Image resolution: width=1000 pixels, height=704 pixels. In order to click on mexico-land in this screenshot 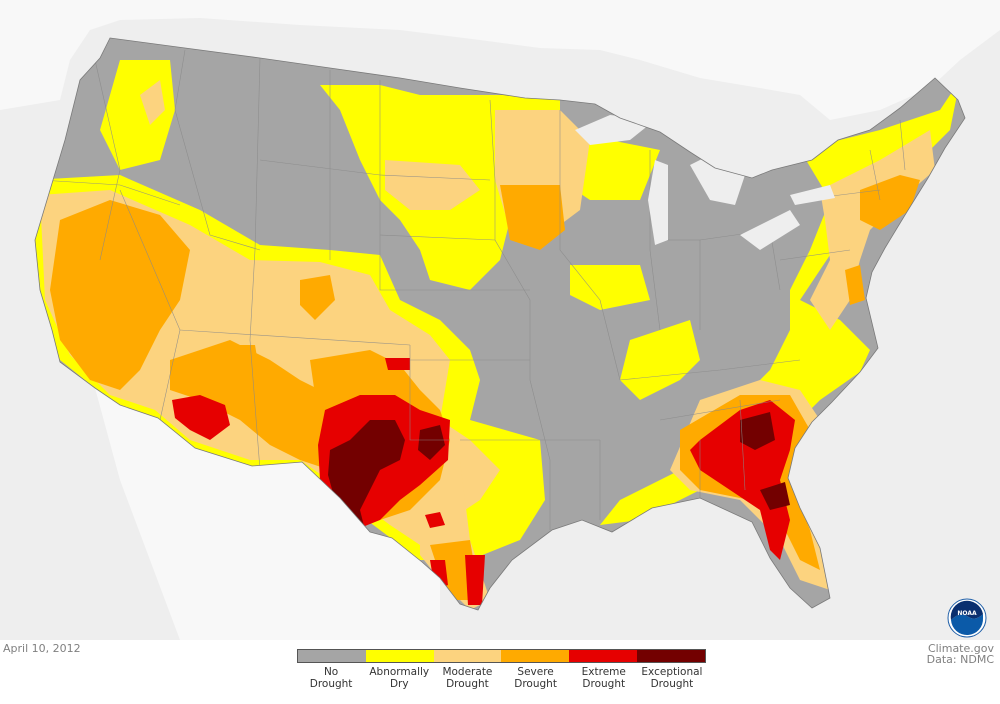, I will do `click(267, 514)`.